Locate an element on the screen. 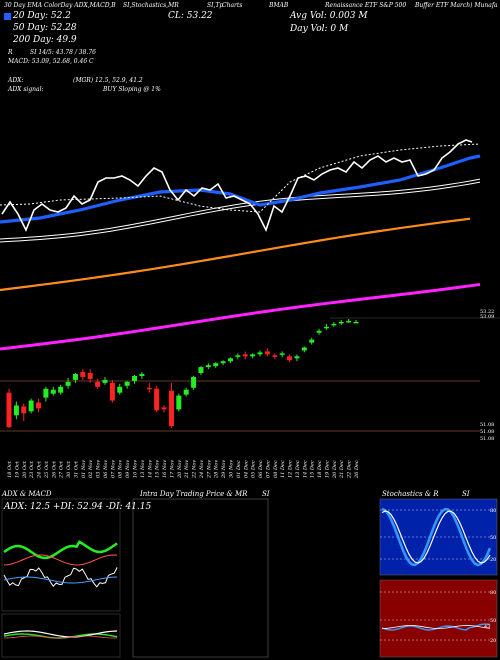 Image resolution: width=500 pixels, height=660 pixels. price-label: 53.22 is located at coordinates (487, 312).